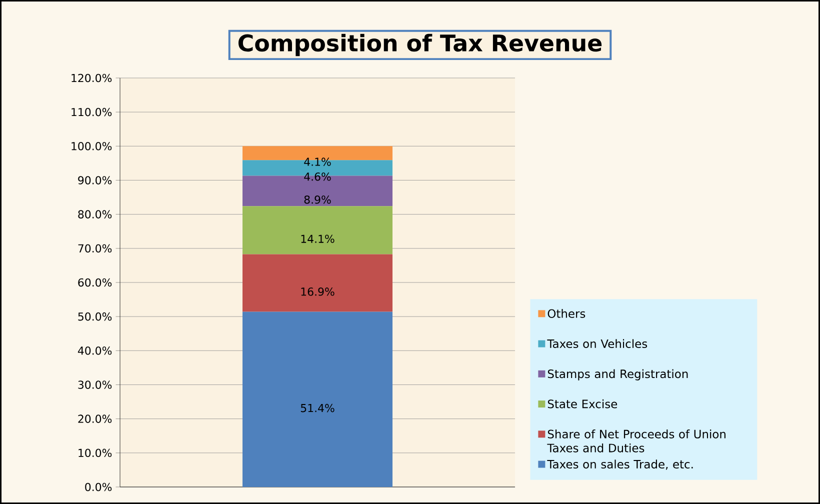  I want to click on y-tick-label: 40.0%, so click(95, 350).